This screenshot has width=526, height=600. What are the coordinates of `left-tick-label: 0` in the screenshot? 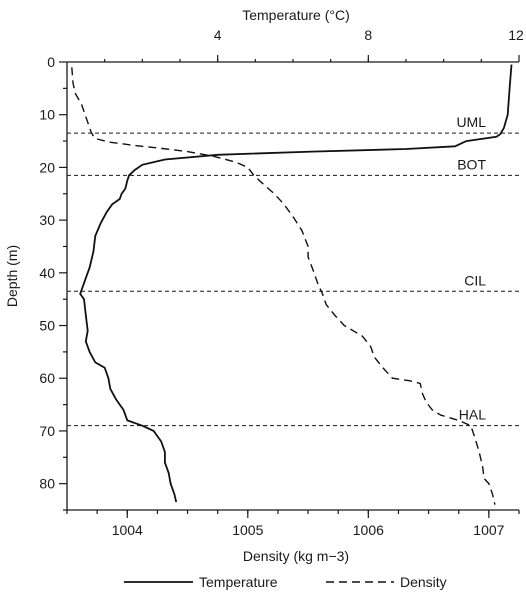 It's located at (51, 62).